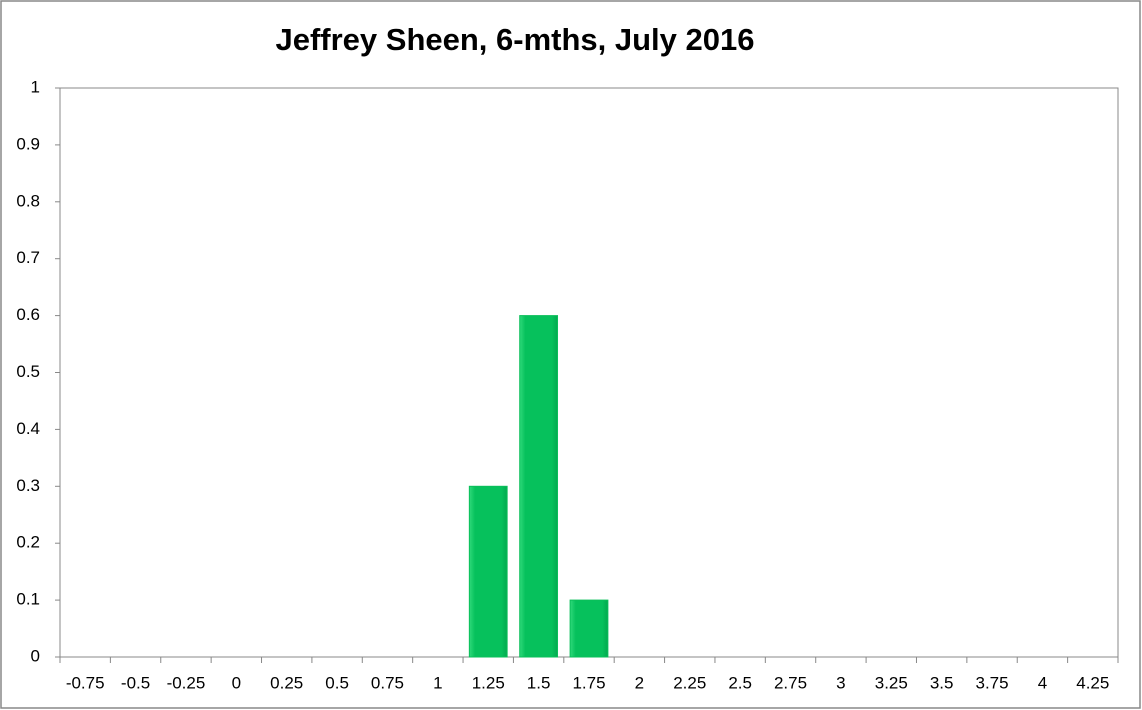  Describe the element at coordinates (135, 682) in the screenshot. I see `x-tick-label: -0.5` at that location.